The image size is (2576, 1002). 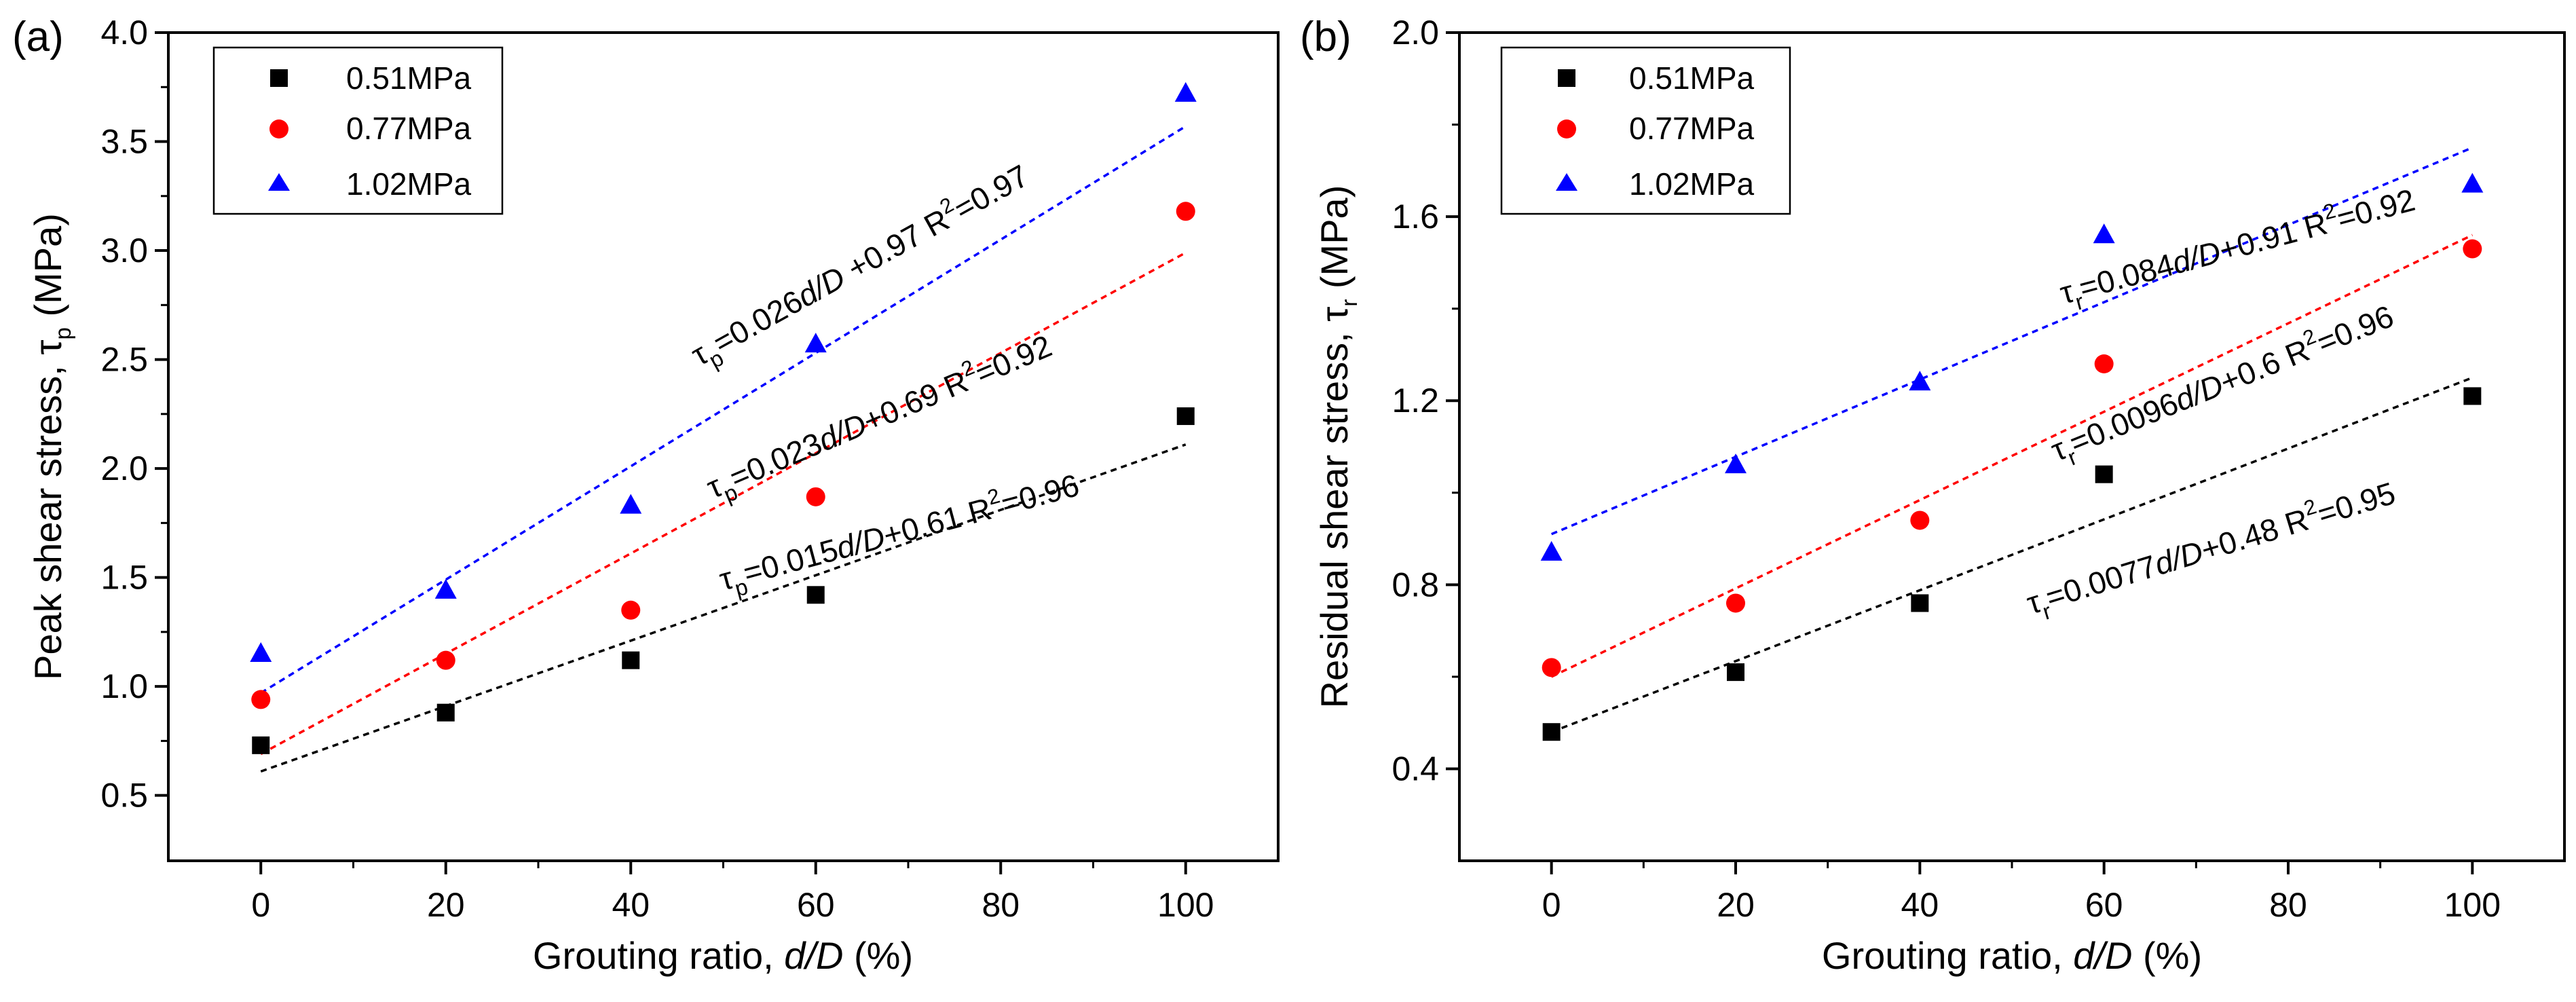 What do you see at coordinates (900, 533) in the screenshot?
I see `panel-a-equation-0-51mpa: τp=0.015d/D+0.61 R2=0.96` at bounding box center [900, 533].